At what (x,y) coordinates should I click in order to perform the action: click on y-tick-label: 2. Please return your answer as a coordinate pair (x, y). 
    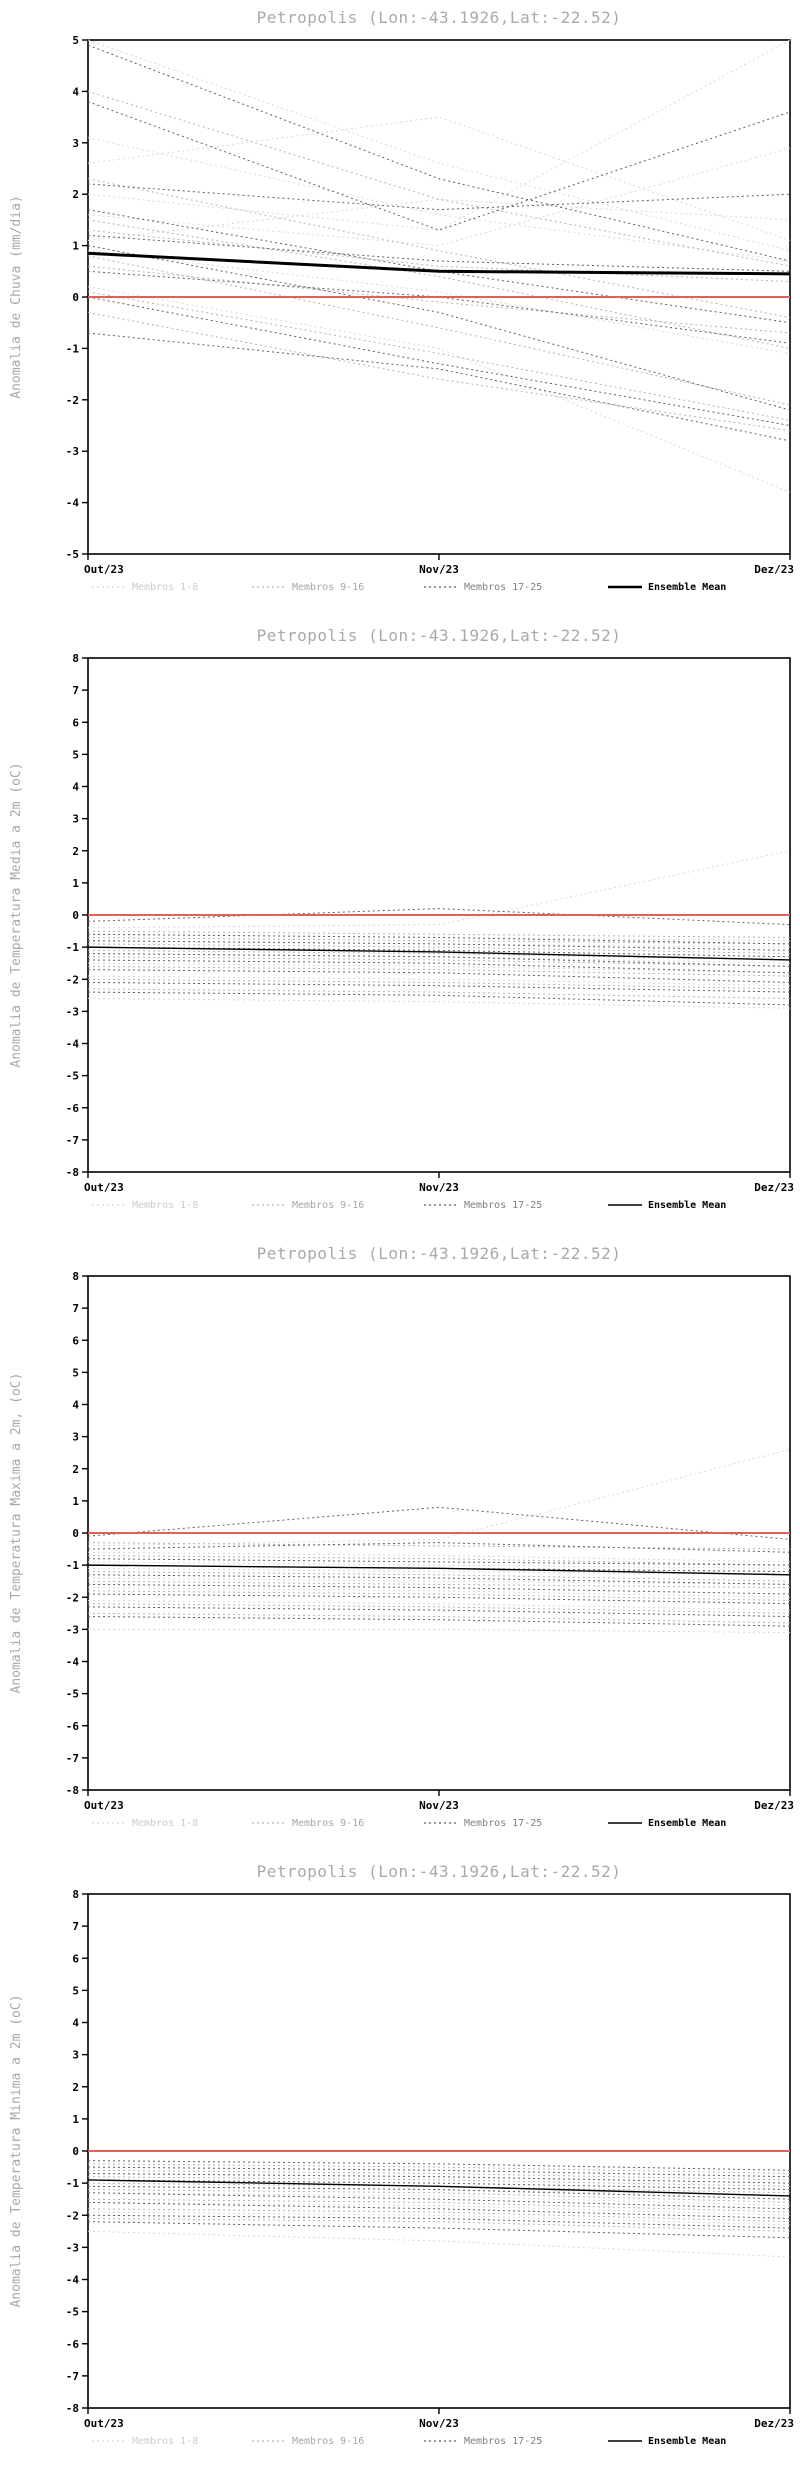
    Looking at the image, I should click on (75, 1469).